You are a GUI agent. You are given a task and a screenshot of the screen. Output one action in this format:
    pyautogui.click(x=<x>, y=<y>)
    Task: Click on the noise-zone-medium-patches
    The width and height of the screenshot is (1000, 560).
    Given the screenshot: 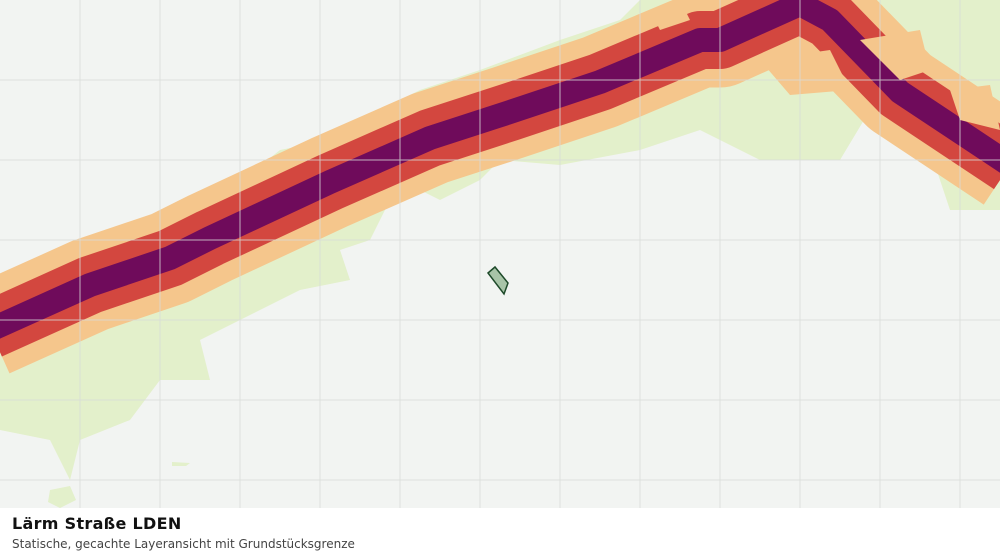 What is the action you would take?
    pyautogui.click(x=825, y=65)
    